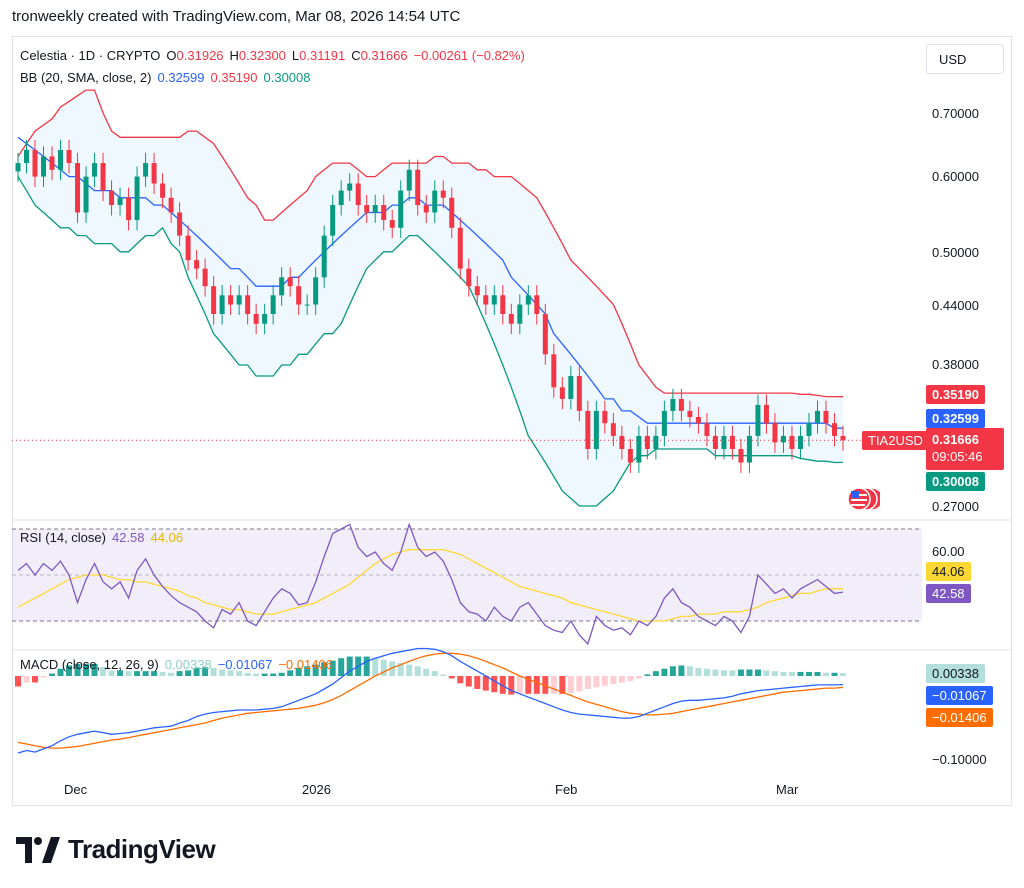 The image size is (1024, 888). I want to click on last-price-value: 0.31666, so click(955, 439).